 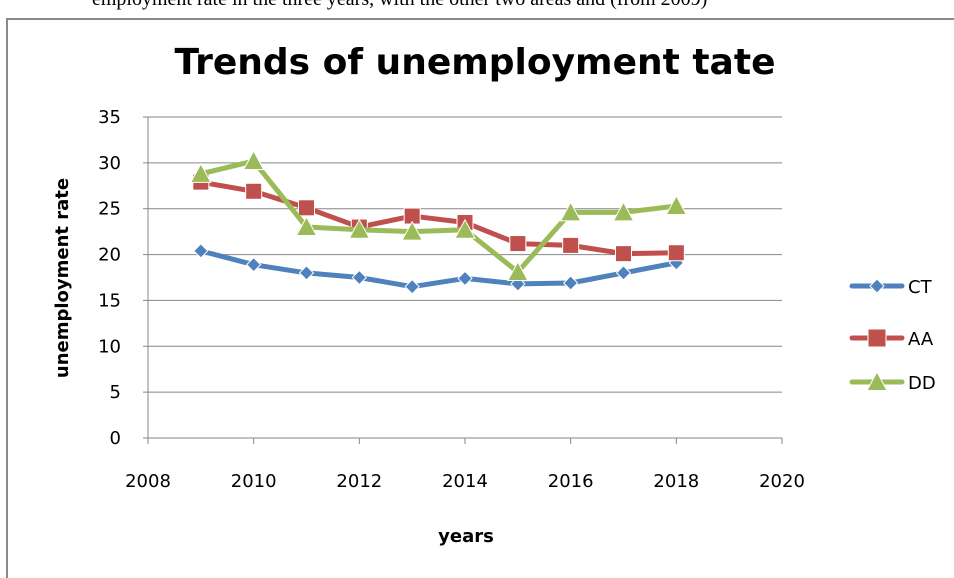 What do you see at coordinates (148, 481) in the screenshot?
I see `x-tick-label: 2008` at bounding box center [148, 481].